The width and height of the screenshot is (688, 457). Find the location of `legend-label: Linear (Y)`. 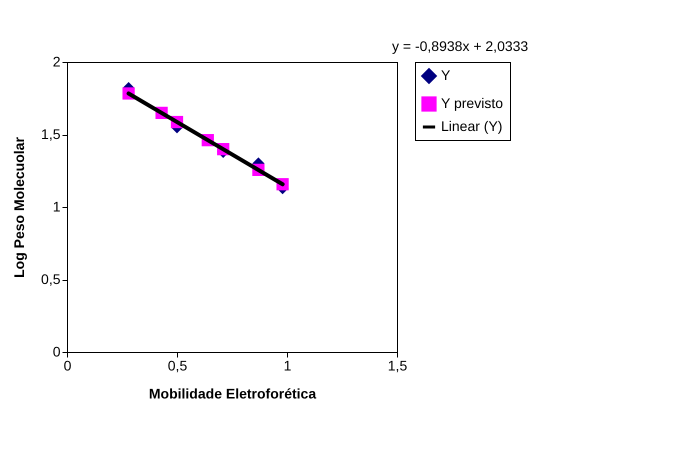

legend-label: Linear (Y) is located at coordinates (471, 126).